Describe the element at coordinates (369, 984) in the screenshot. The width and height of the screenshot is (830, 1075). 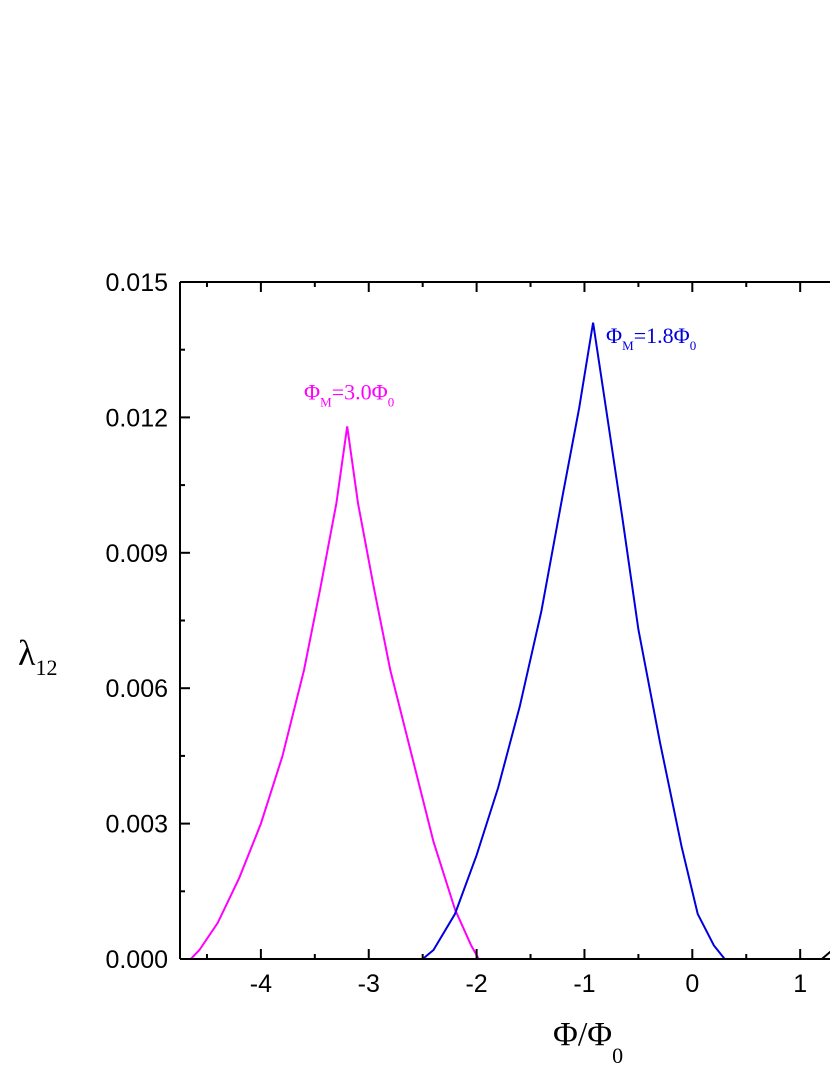
I see `x-tick-label: -3` at that location.